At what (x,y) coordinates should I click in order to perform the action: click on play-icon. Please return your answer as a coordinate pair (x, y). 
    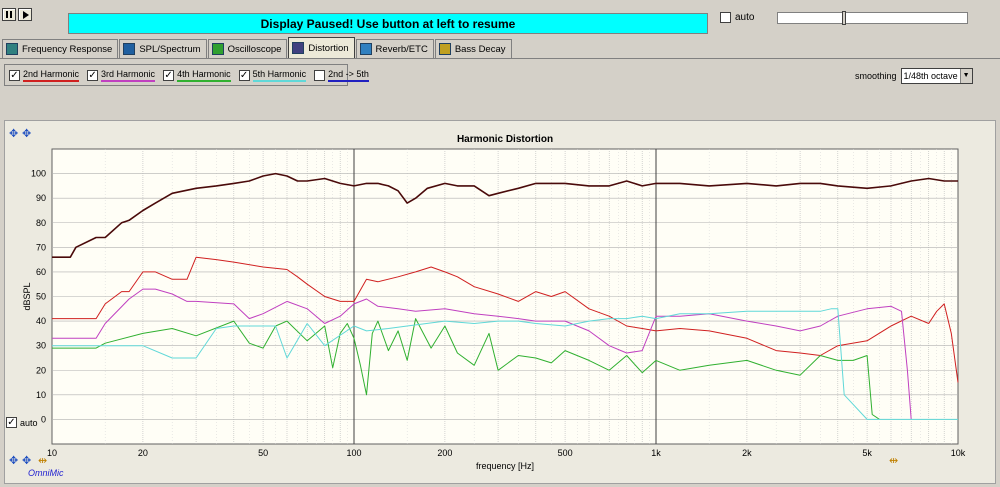
    Looking at the image, I should click on (26, 15).